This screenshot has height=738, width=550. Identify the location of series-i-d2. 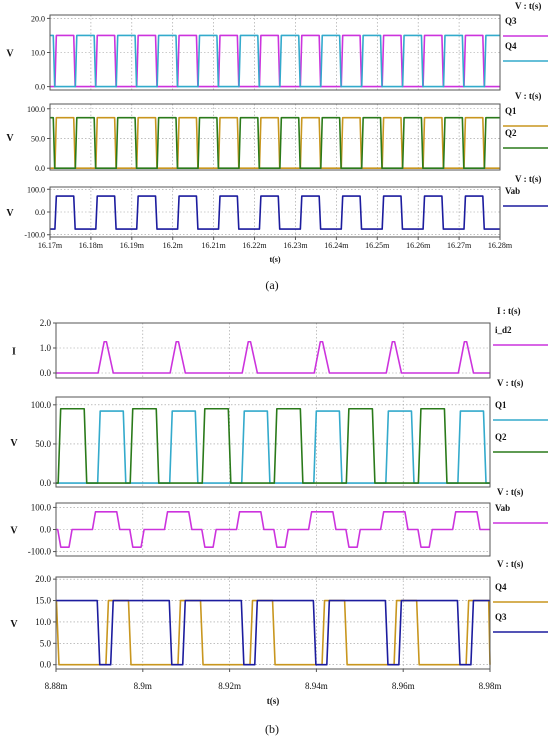
(273, 357).